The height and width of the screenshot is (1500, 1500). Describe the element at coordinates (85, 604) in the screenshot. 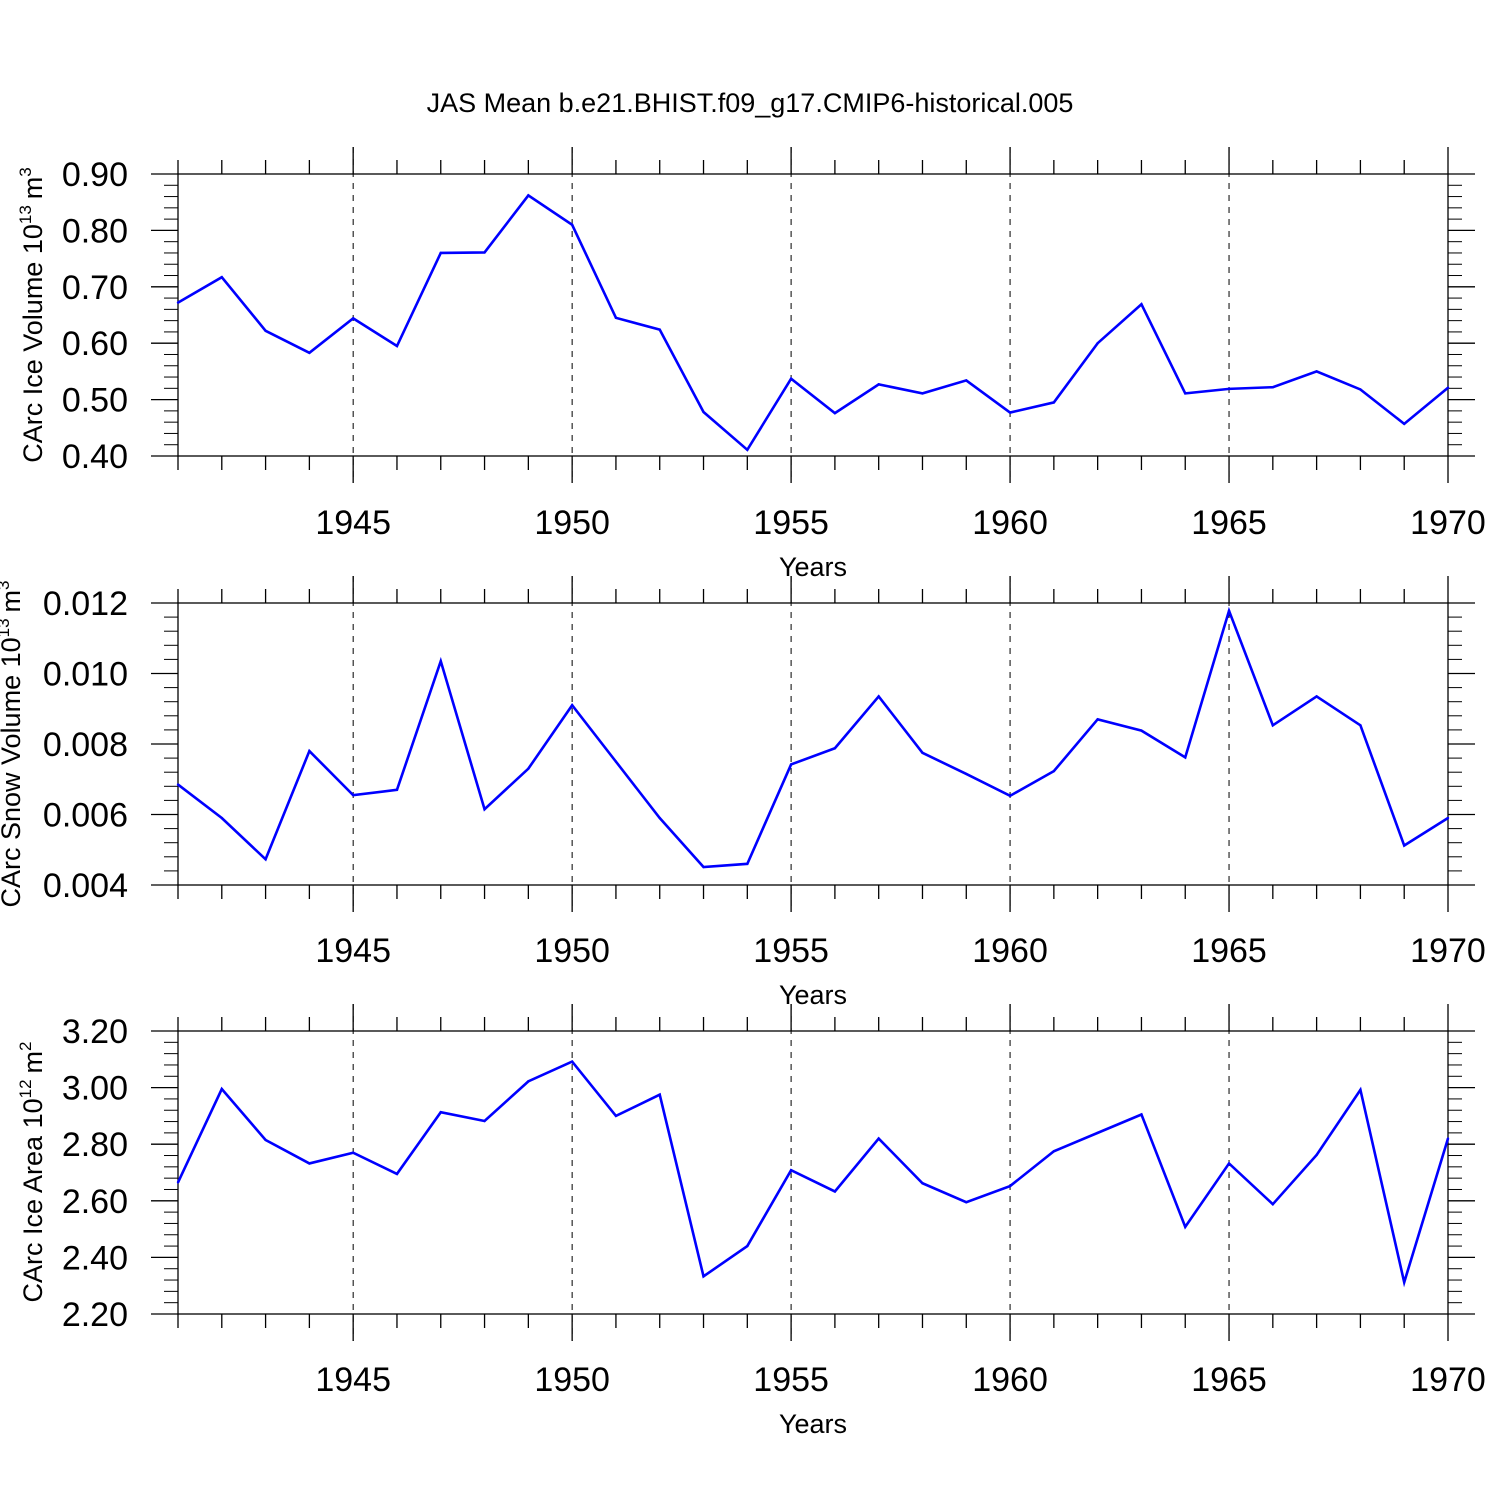

I see `y-tick-label: 0.012` at that location.